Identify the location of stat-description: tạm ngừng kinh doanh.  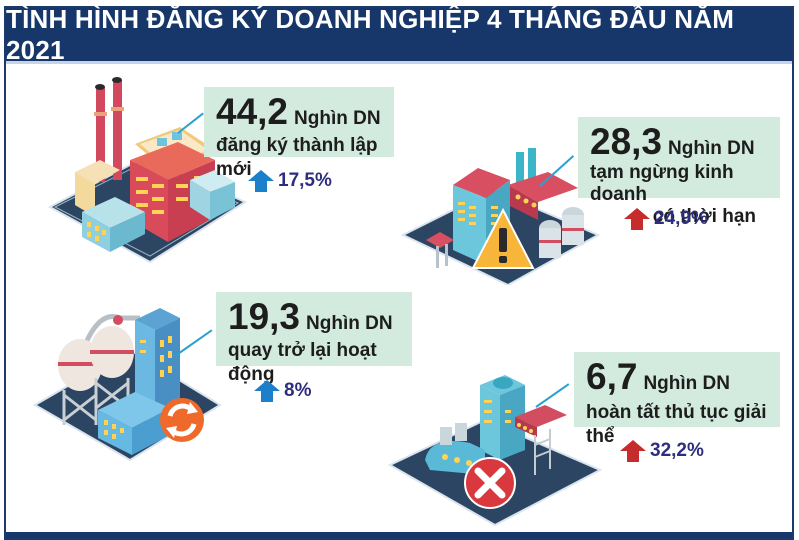
(662, 183).